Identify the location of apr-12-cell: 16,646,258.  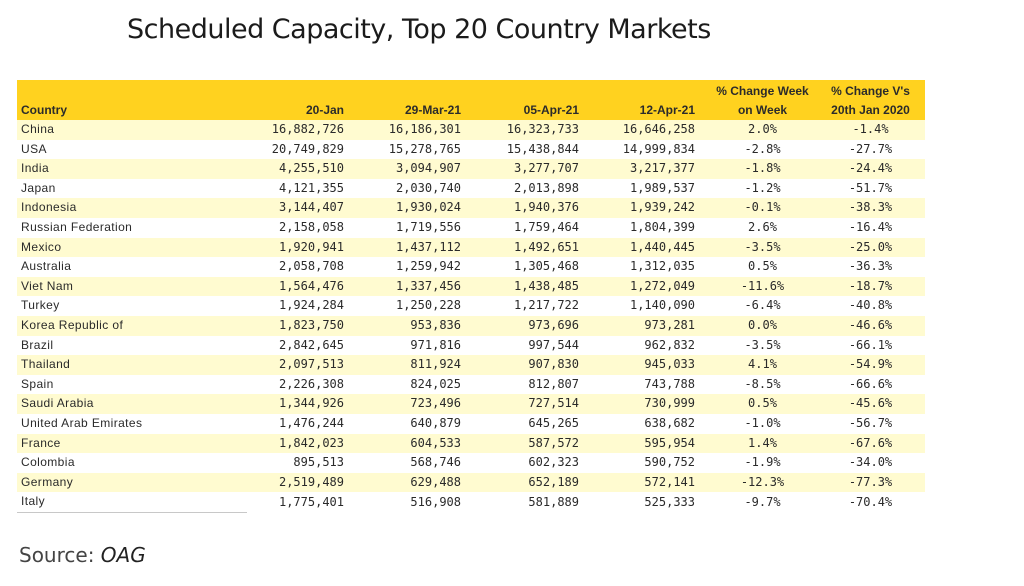
(651, 130).